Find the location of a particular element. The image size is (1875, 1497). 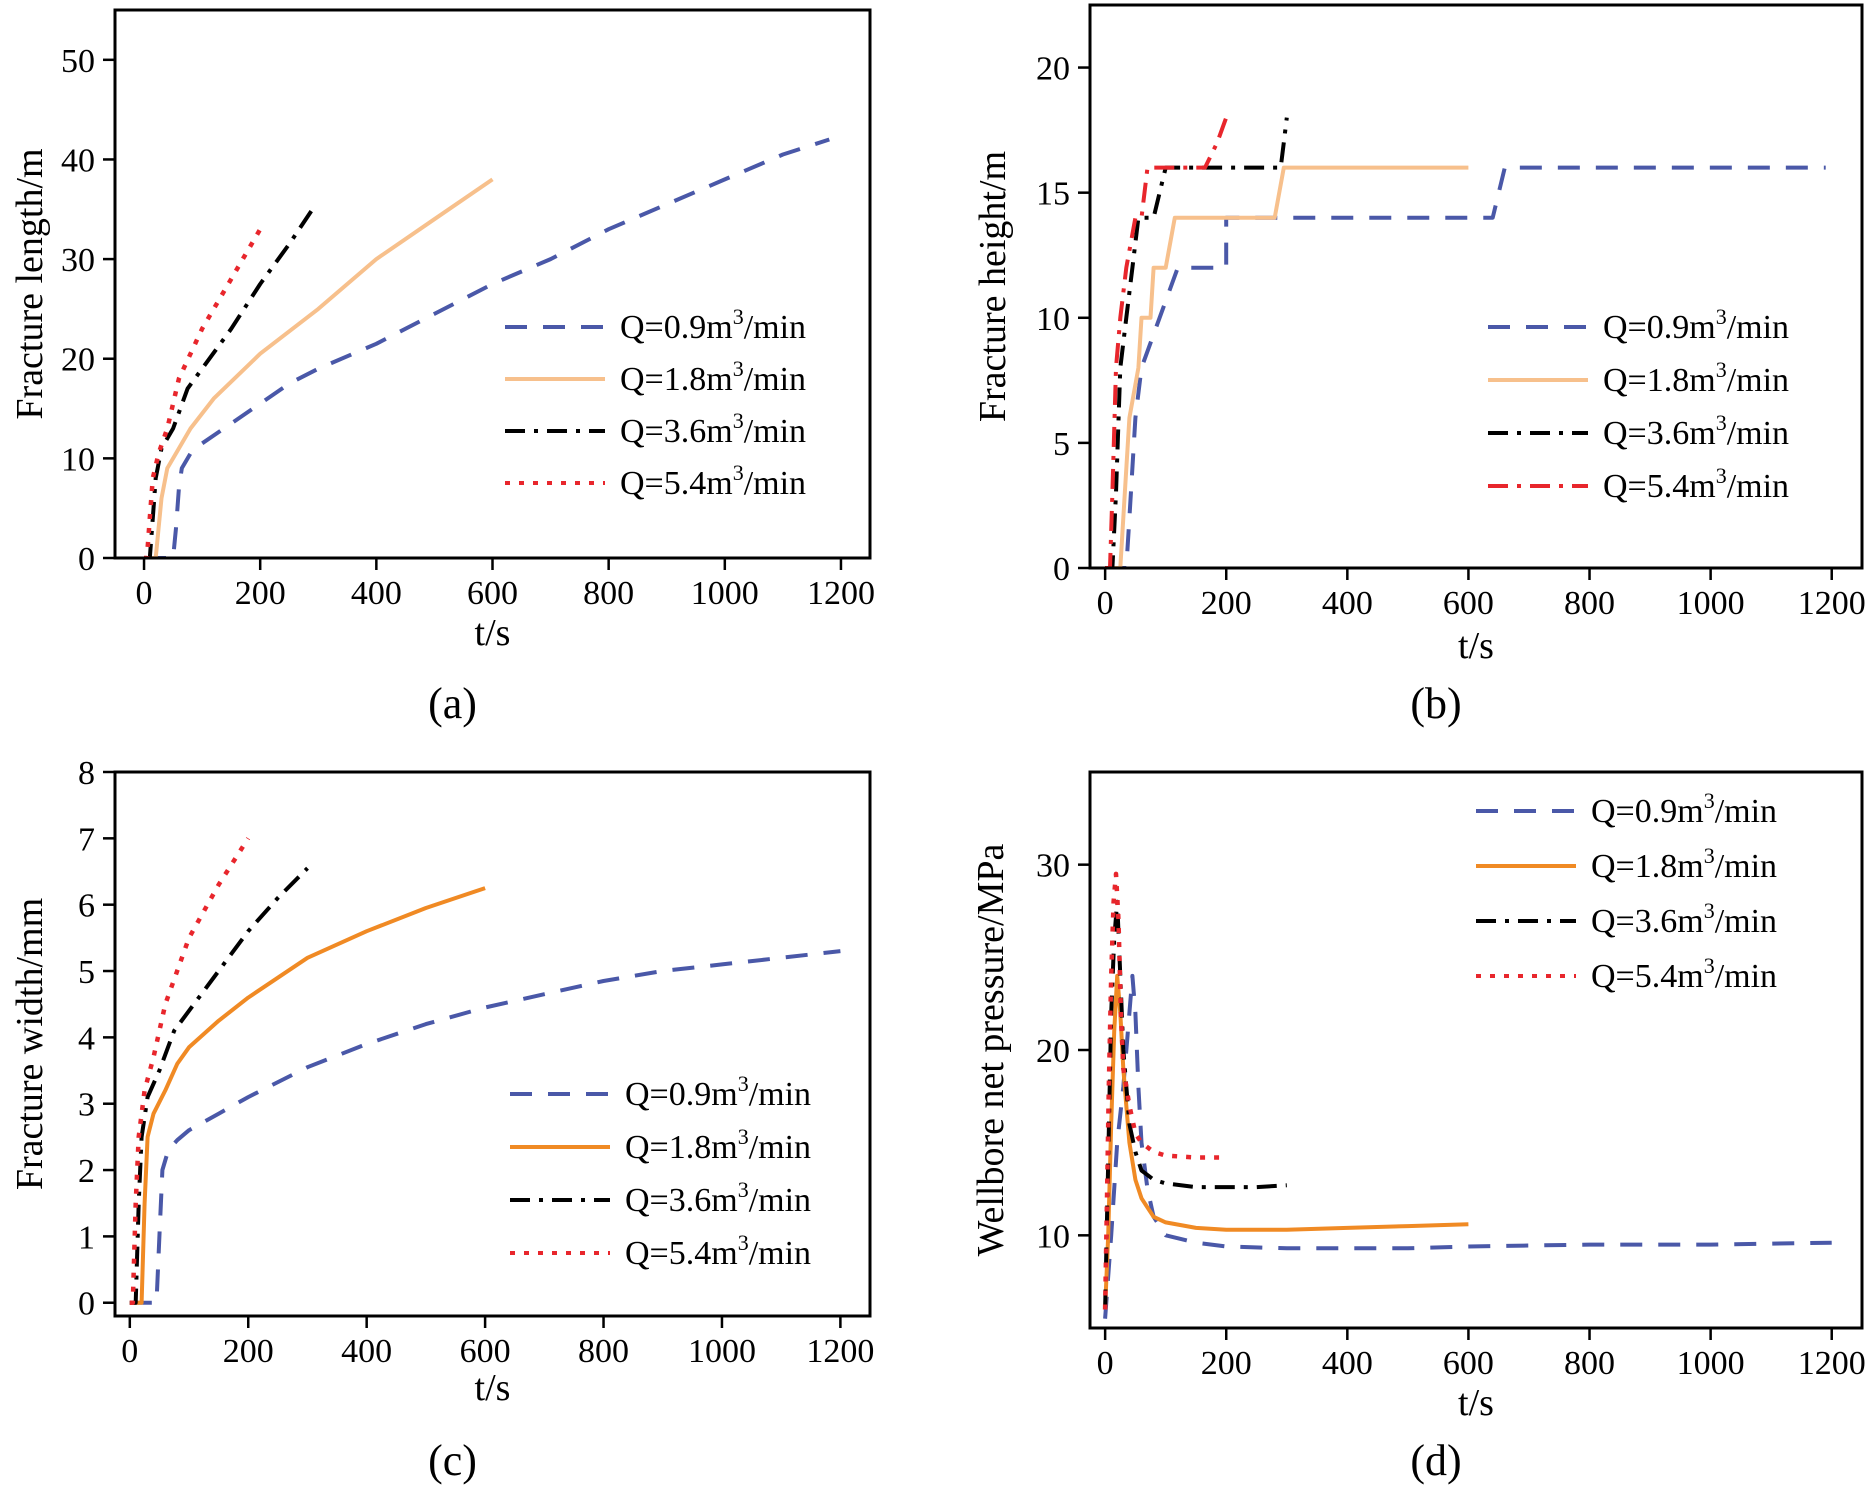

y-tick-label: 1 is located at coordinates (86, 1237).